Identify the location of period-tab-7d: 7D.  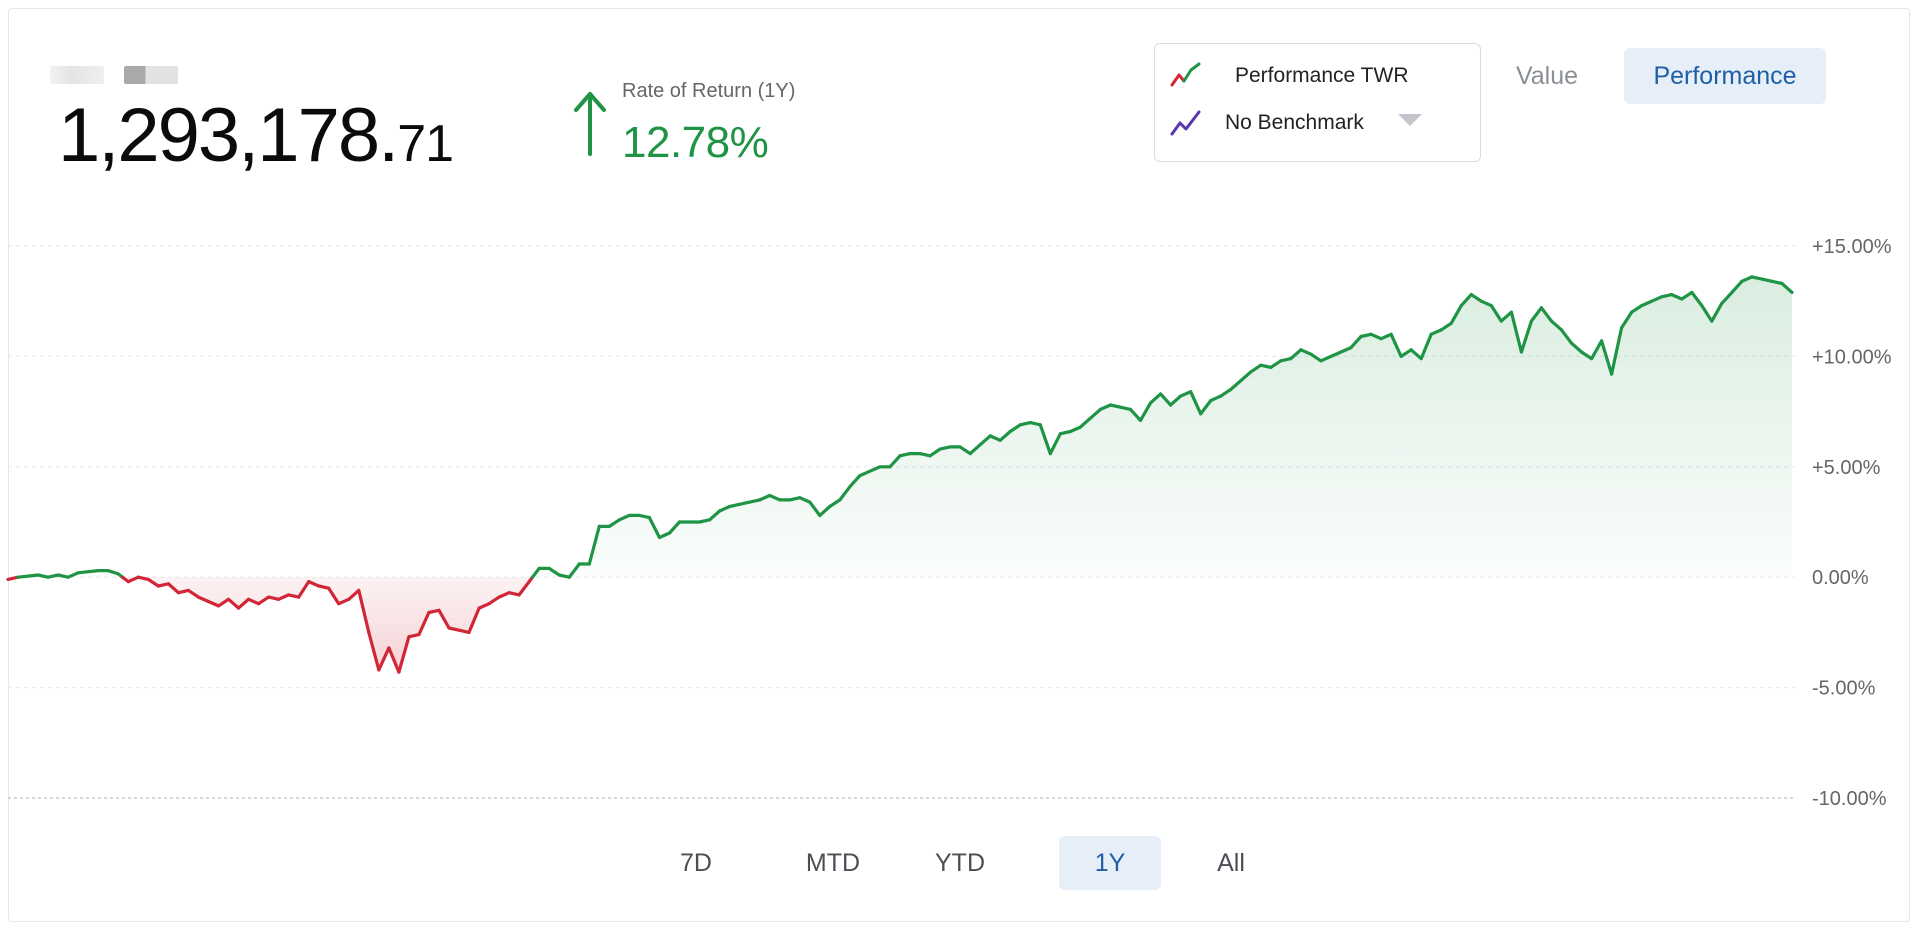
(696, 863).